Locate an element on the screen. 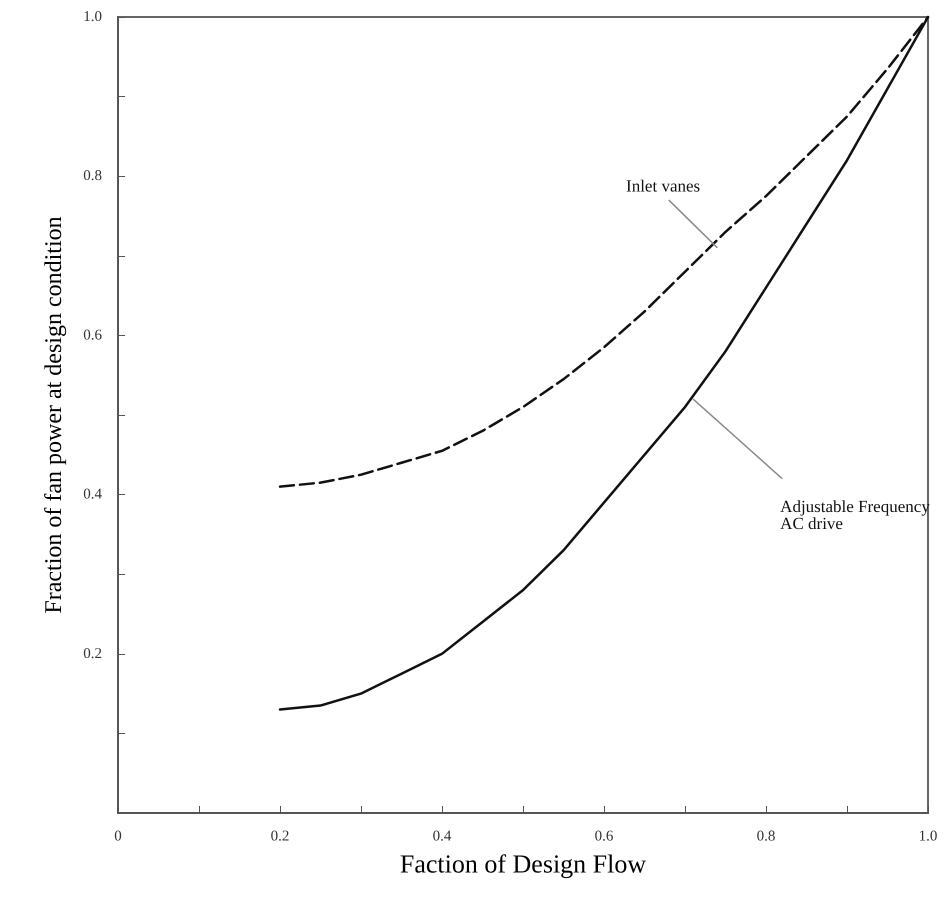  x-tick-label: 0.6 is located at coordinates (604, 836).